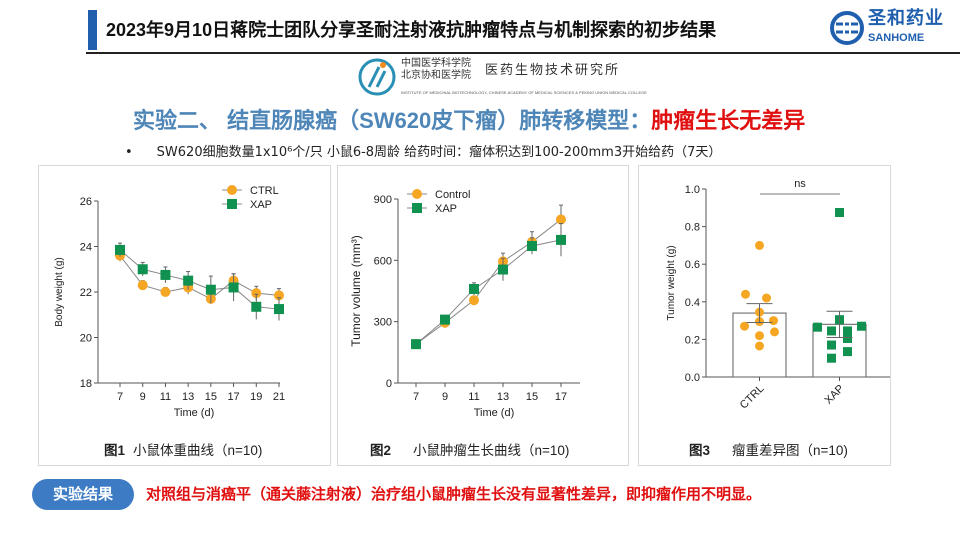 Image resolution: width=960 pixels, height=540 pixels. Describe the element at coordinates (86, 293) in the screenshot. I see `y-tick-label: 22` at that location.